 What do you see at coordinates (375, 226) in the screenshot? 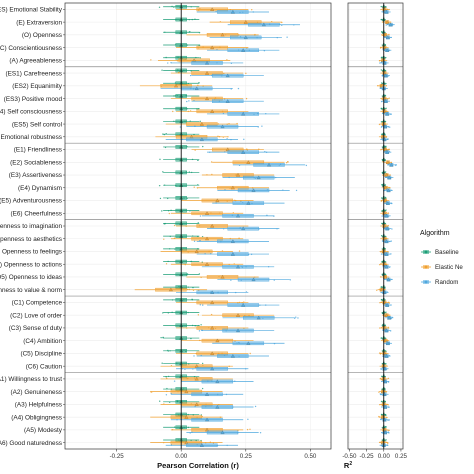
I see `panel-border` at bounding box center [375, 226].